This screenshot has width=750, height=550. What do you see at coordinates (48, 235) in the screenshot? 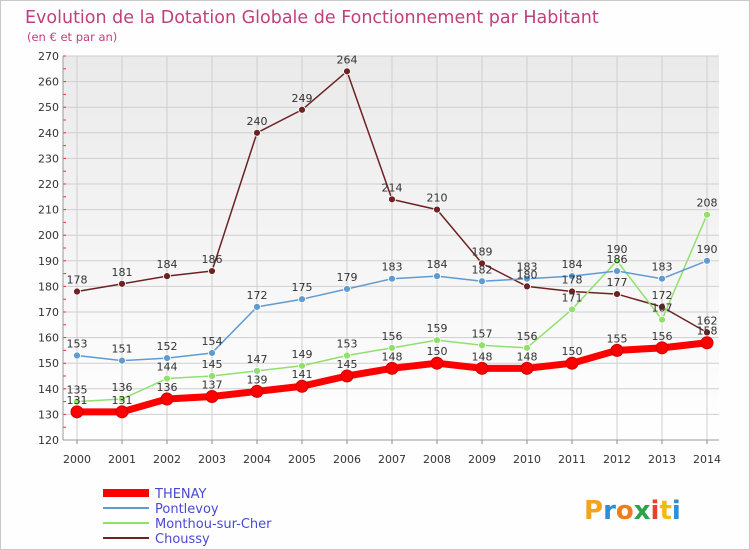
I see `y-tick-label: 200` at bounding box center [48, 235].